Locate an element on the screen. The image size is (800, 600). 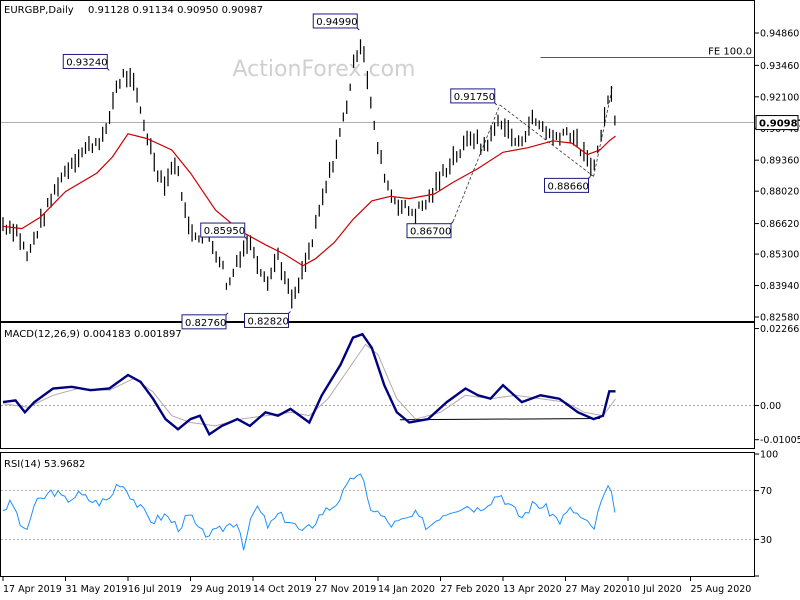
macd-tick-label: -0.010052 is located at coordinates (780, 440).